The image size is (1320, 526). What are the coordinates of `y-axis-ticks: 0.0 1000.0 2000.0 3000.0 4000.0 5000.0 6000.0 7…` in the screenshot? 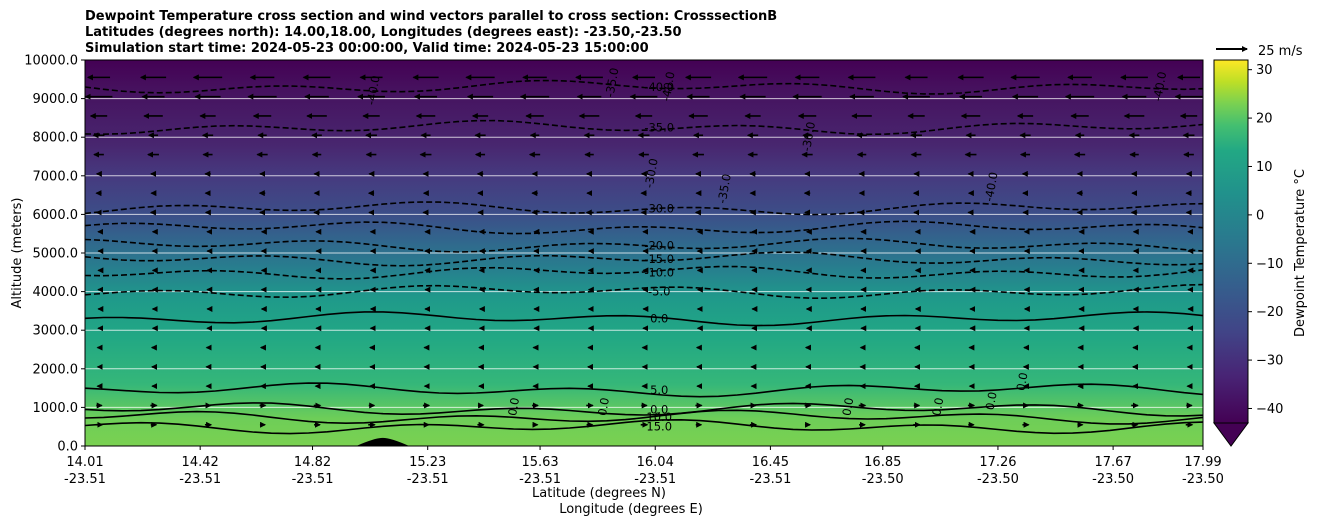 It's located at (54, 254).